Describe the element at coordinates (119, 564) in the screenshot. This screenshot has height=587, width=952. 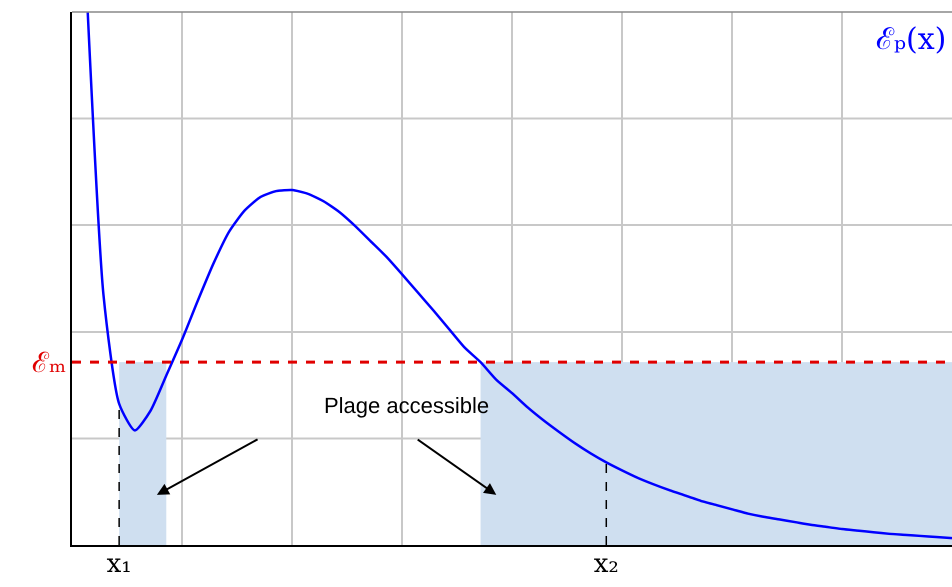
I see `x-tick-label: x₁` at that location.